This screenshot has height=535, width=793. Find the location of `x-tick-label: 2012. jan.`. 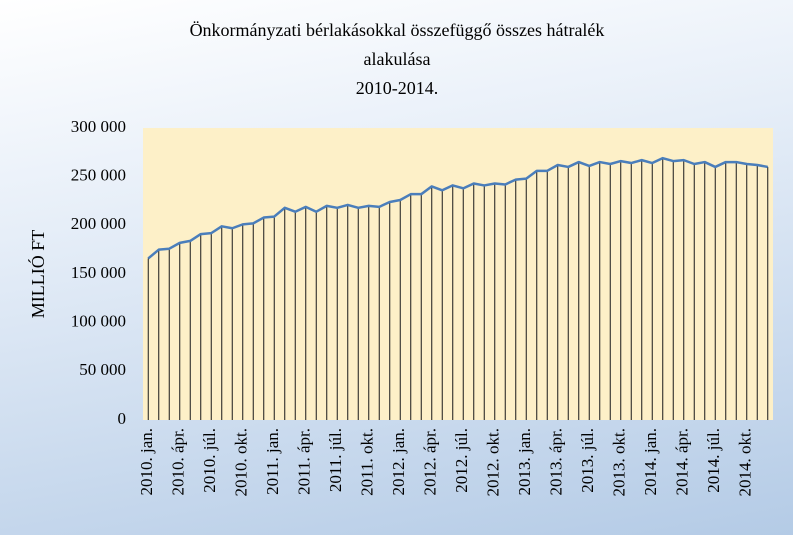

x-tick-label: 2012. jan. is located at coordinates (398, 462).